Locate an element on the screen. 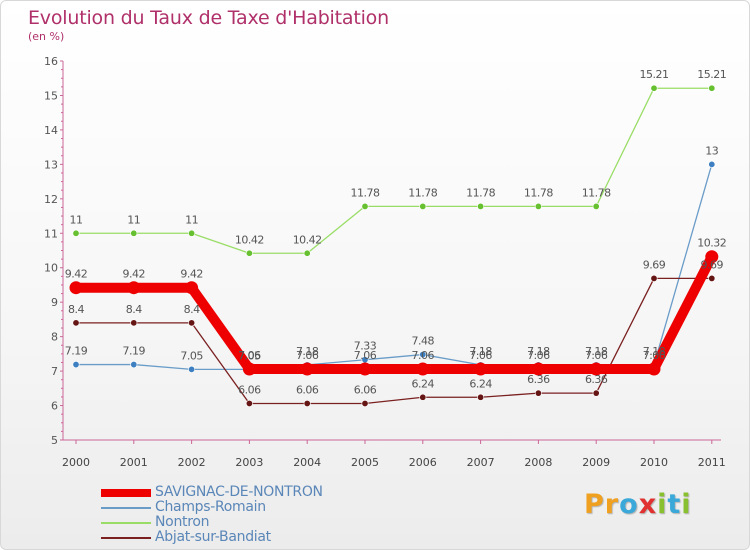 Image resolution: width=750 pixels, height=550 pixels. y-tick-label: 6 is located at coordinates (54, 406).